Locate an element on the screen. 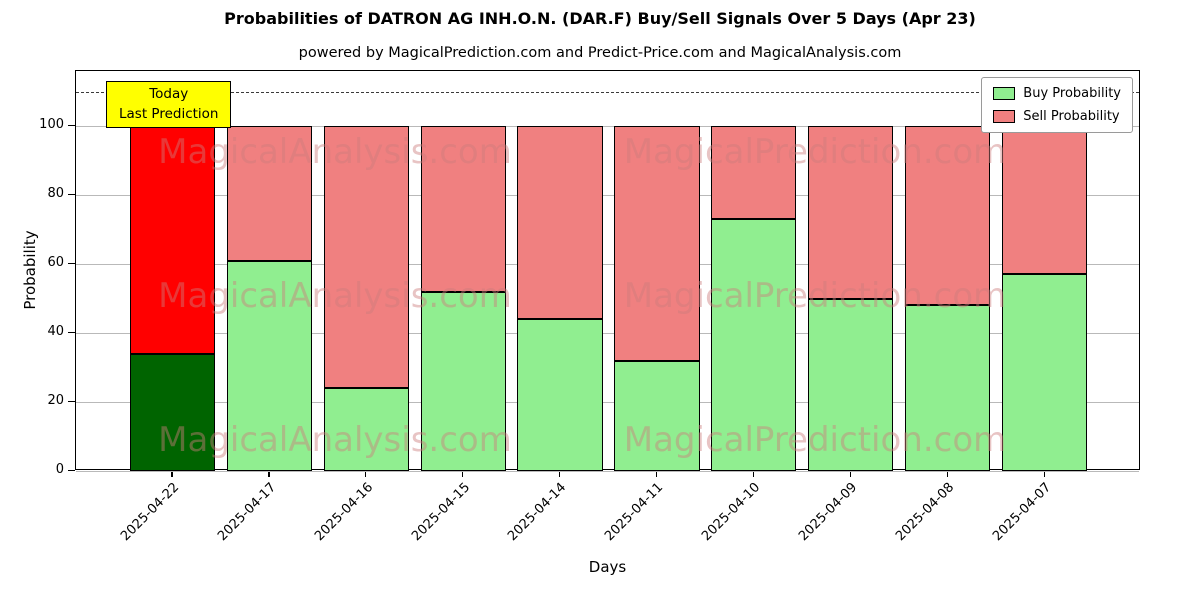 Image resolution: width=1200 pixels, height=600 pixels. legend-label-sell: Sell Probability is located at coordinates (1071, 116).